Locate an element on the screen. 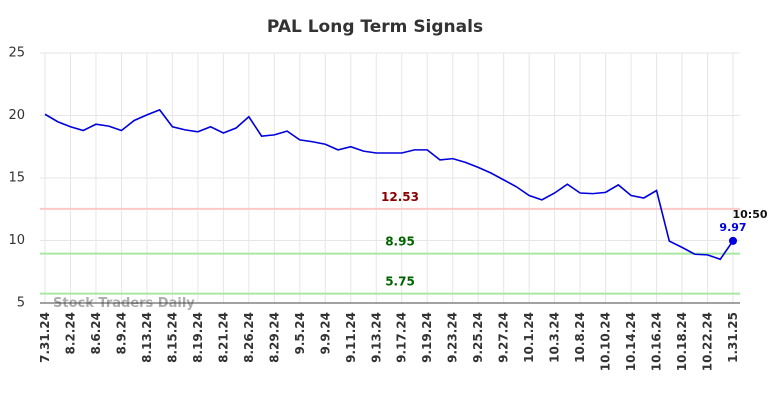 The image size is (784, 398). x-tick-label: 10.22.24 is located at coordinates (708, 341).